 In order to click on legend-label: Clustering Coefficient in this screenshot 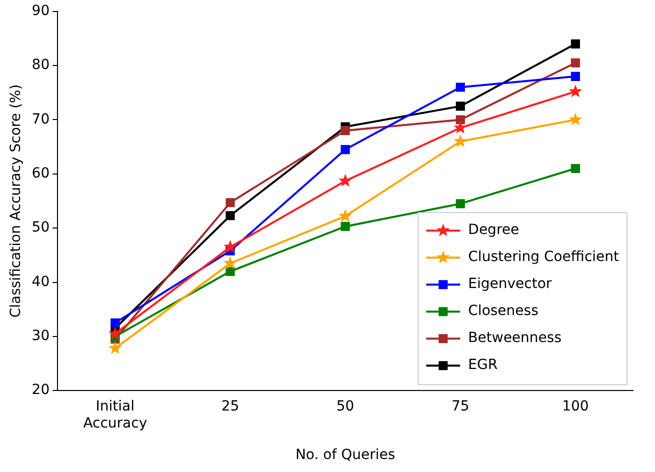, I will do `click(544, 257)`.